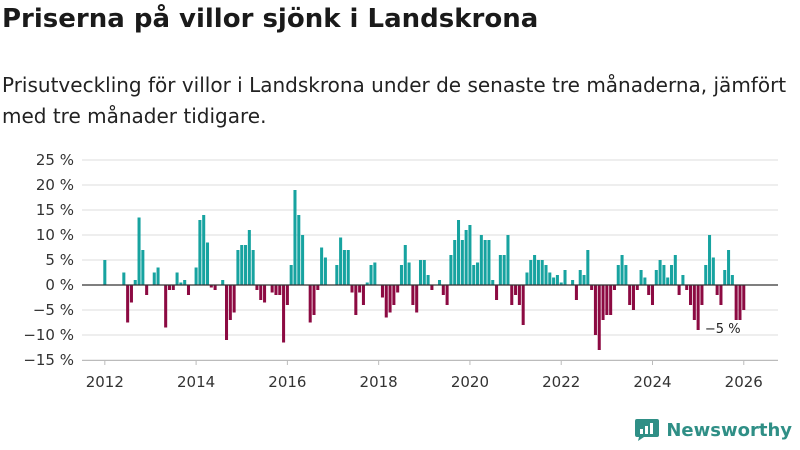  I want to click on y-tick-label: 5 %, so click(59, 260).